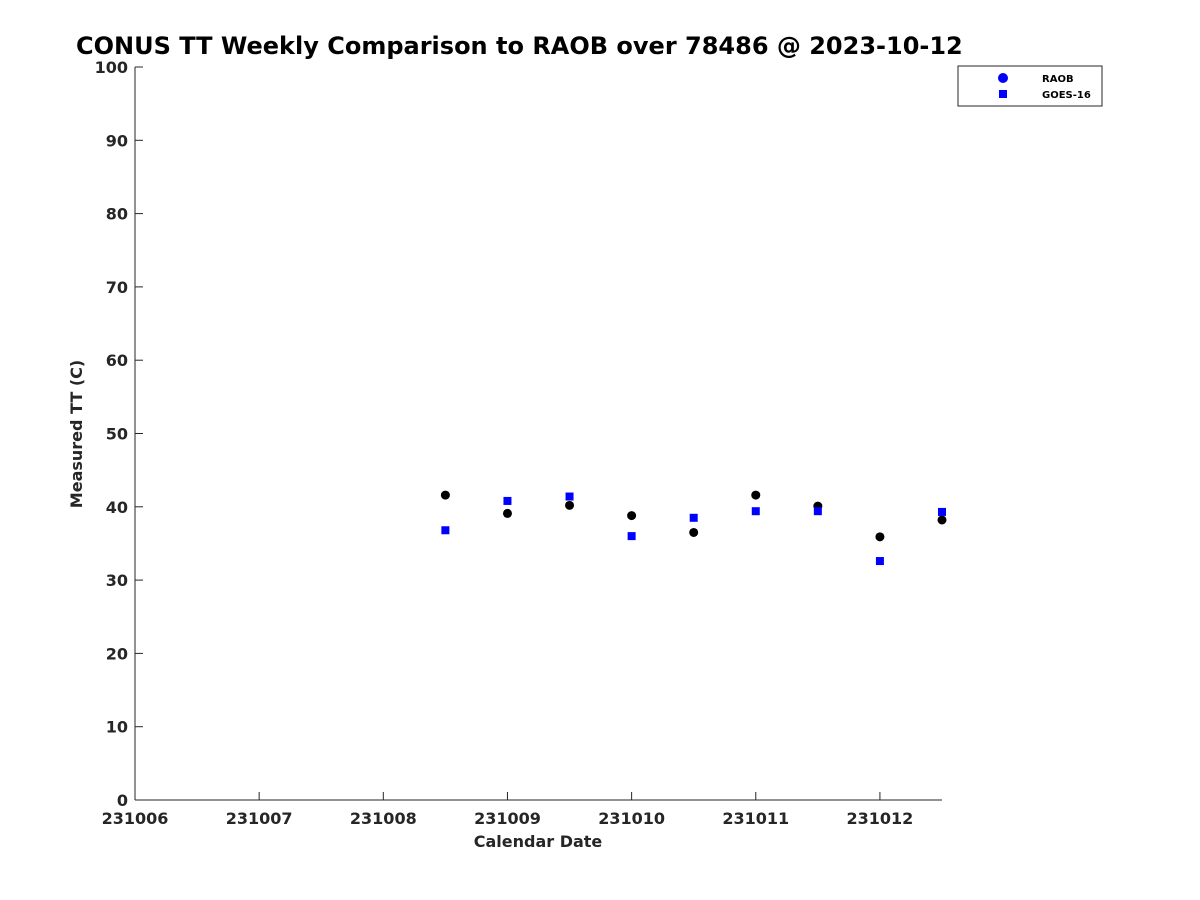 The width and height of the screenshot is (1200, 900). What do you see at coordinates (1003, 78) in the screenshot?
I see `legend-marker-raob` at bounding box center [1003, 78].